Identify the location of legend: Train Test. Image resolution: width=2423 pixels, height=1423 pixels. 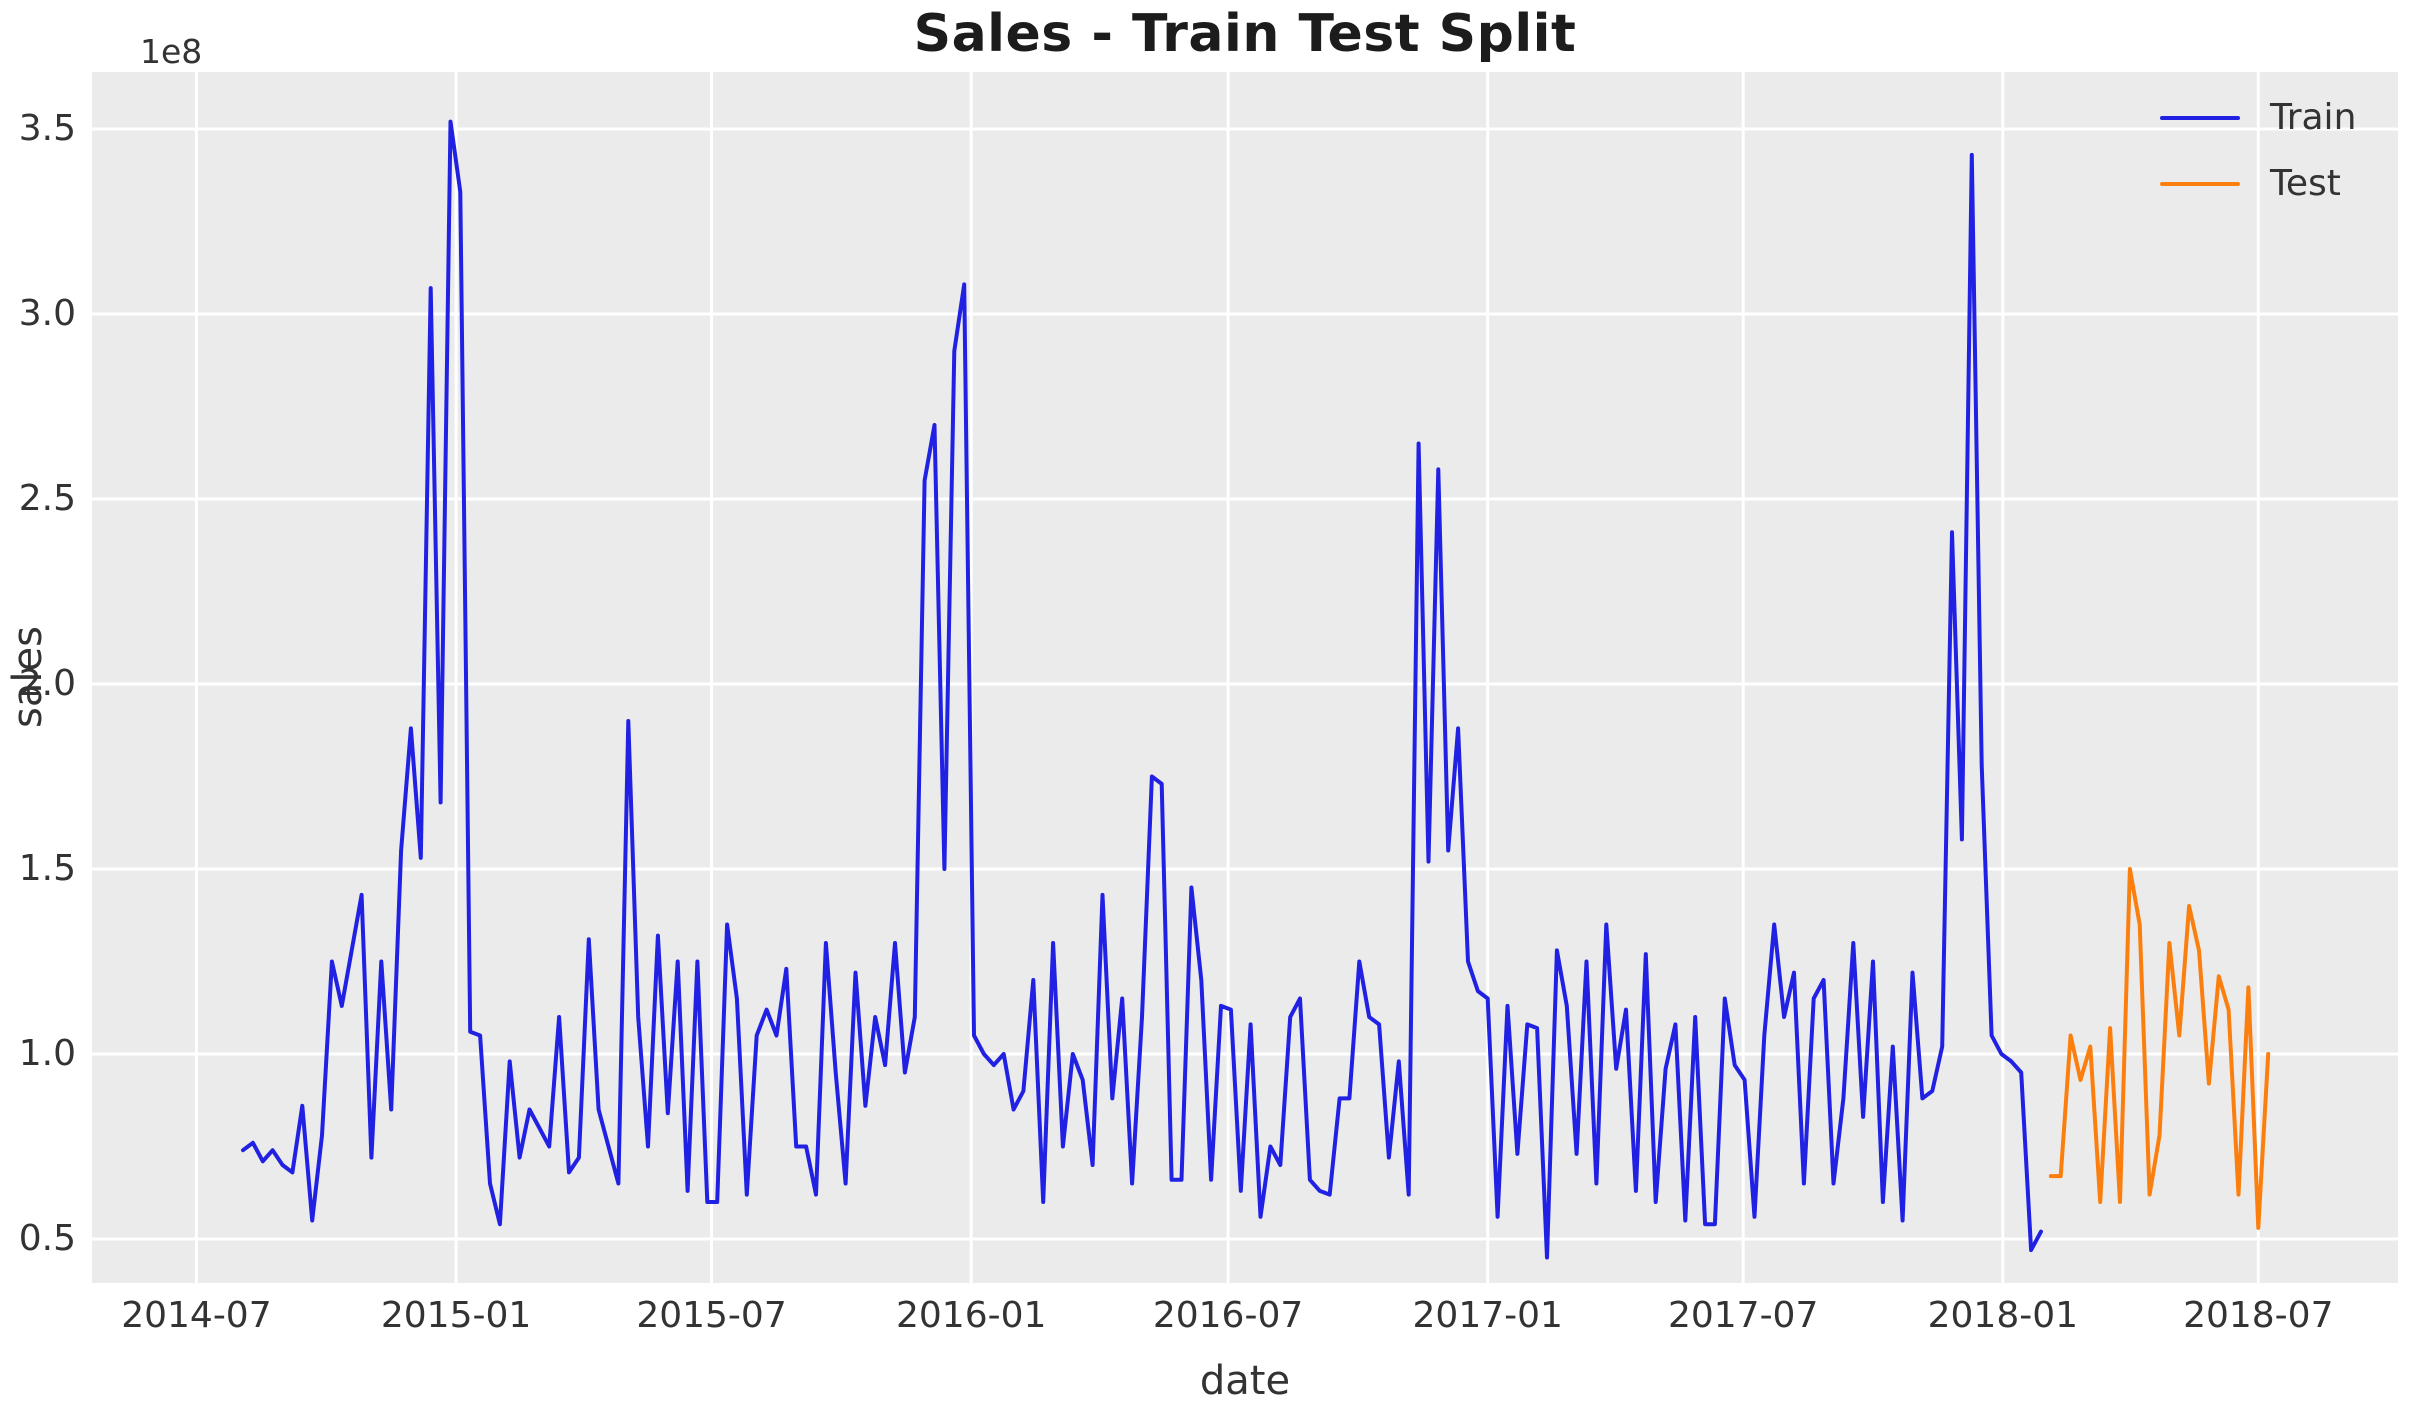
(2258, 151).